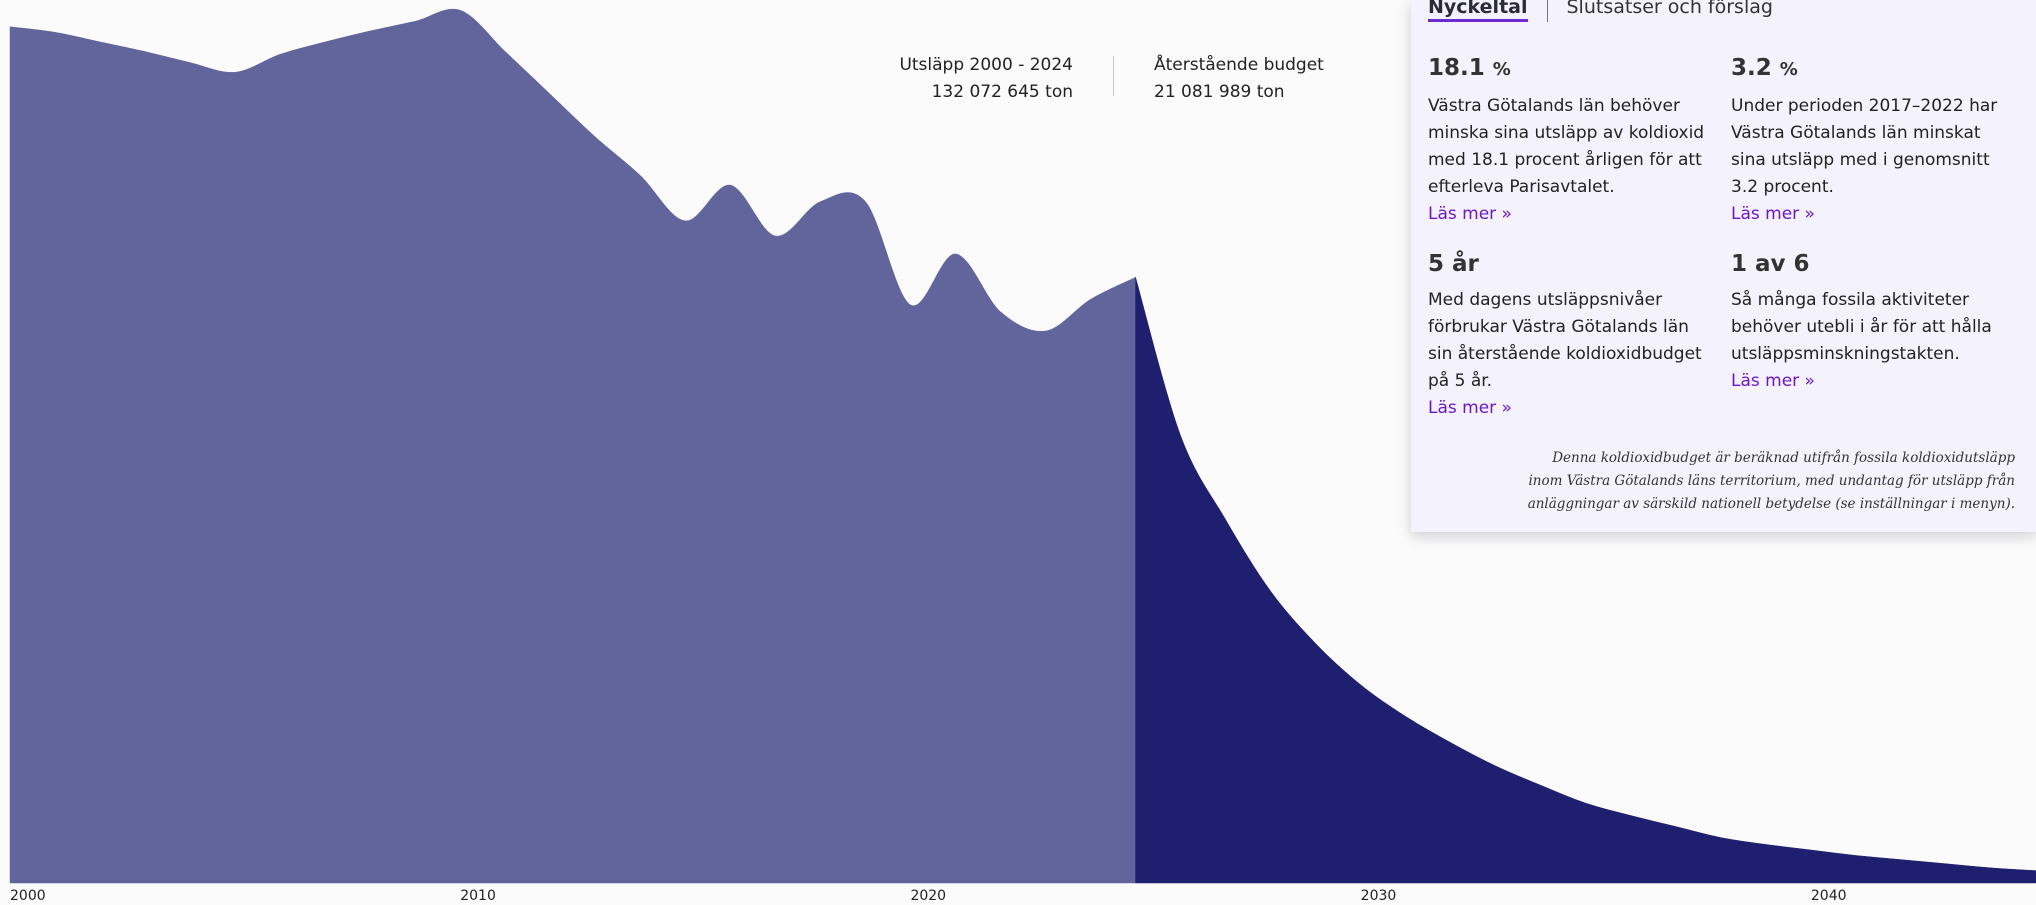 The height and width of the screenshot is (905, 2036). What do you see at coordinates (986, 65) in the screenshot?
I see `stat-label: Utsläpp 2000 - 2024` at bounding box center [986, 65].